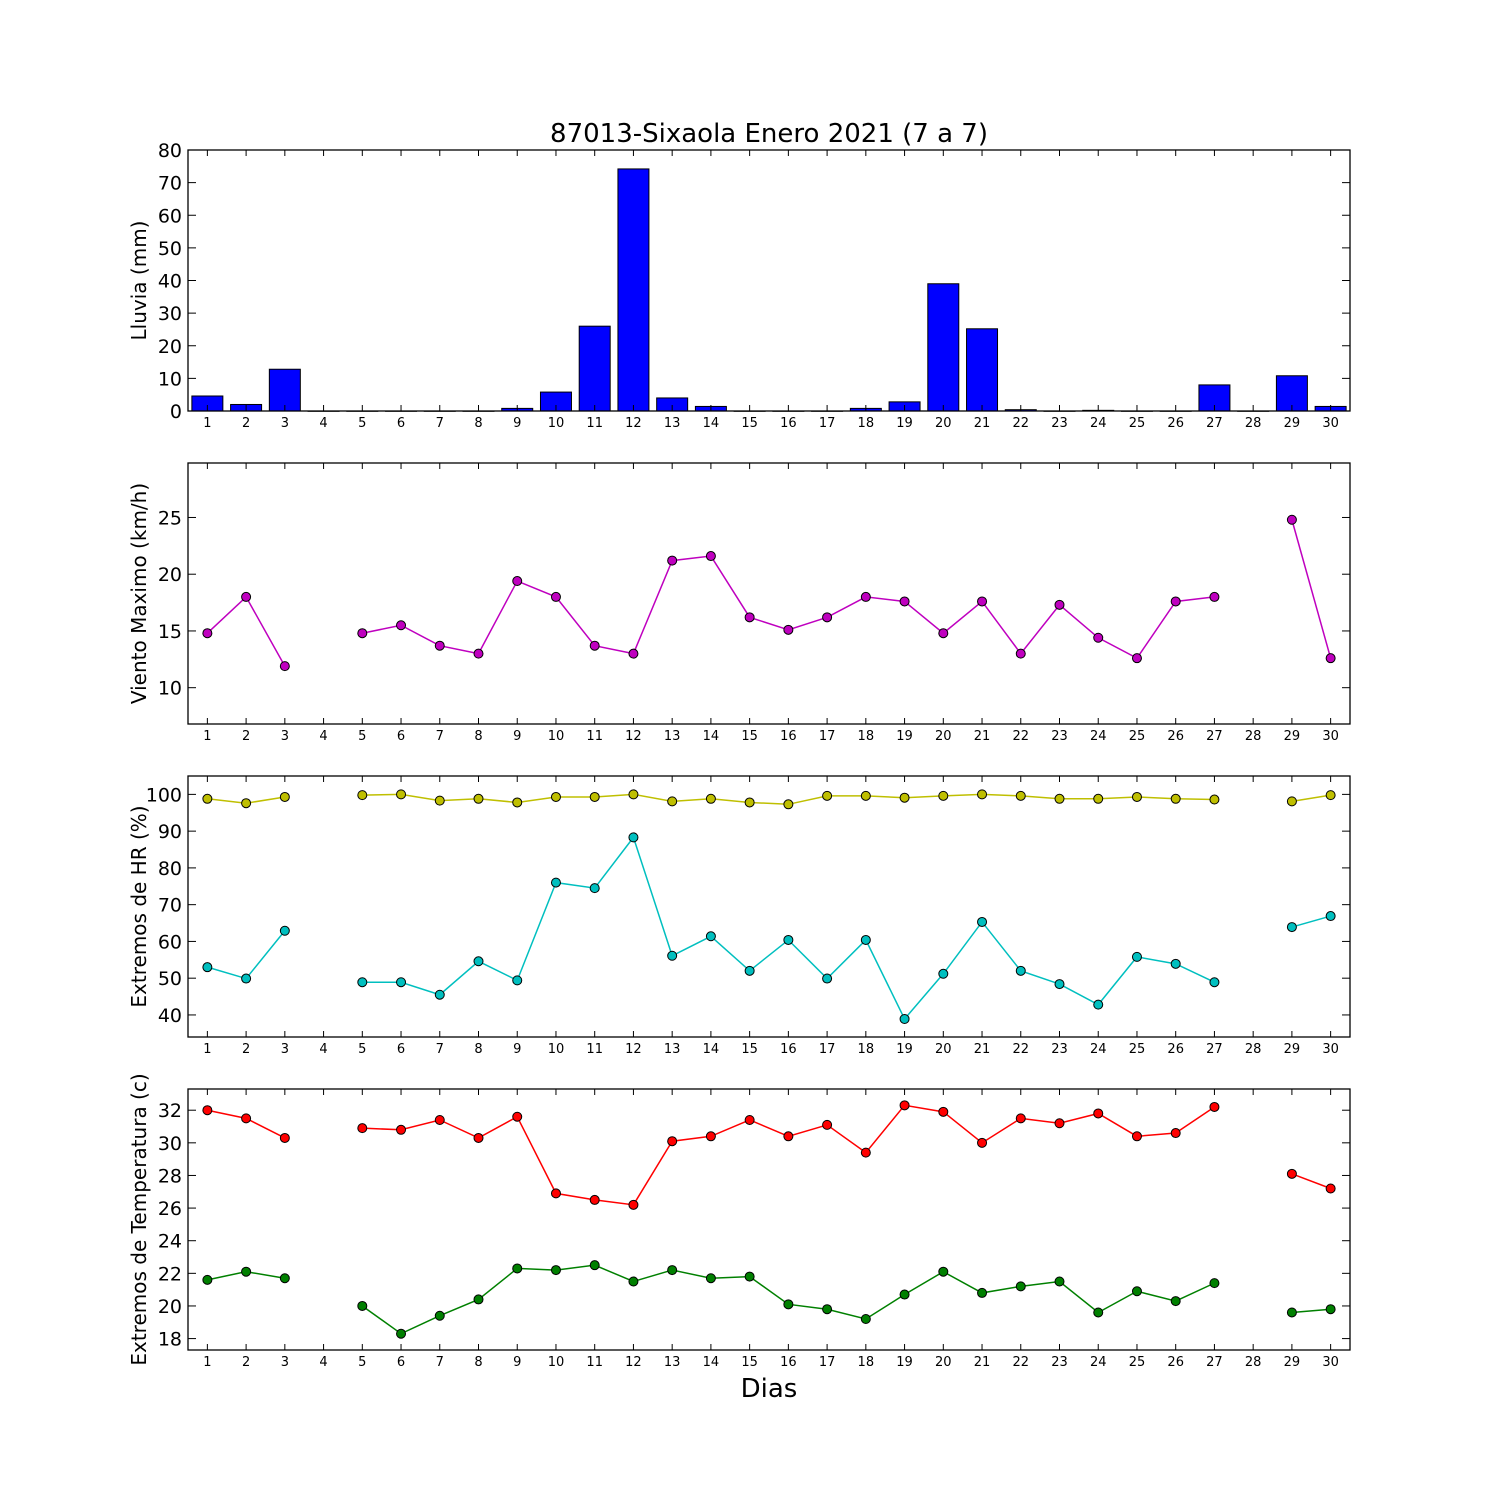 The image size is (1500, 1500). Describe the element at coordinates (672, 423) in the screenshot. I see `x-tick-label: 13` at that location.